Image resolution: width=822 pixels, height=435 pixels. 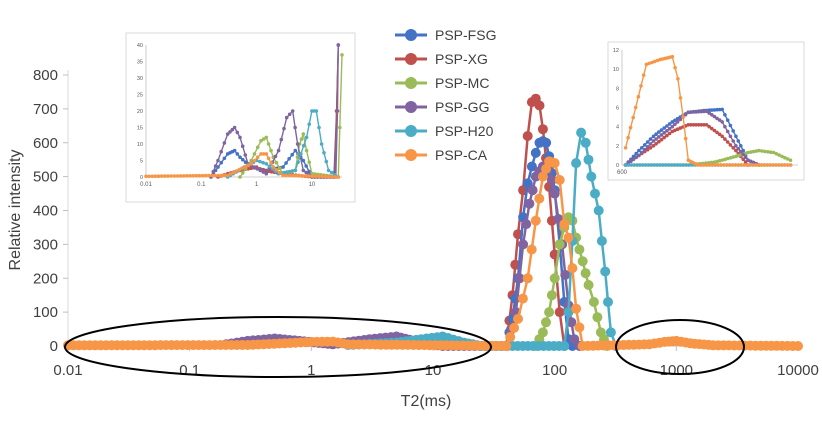 What do you see at coordinates (617, 109) in the screenshot?
I see `inset-y-tick-label: 6` at bounding box center [617, 109].